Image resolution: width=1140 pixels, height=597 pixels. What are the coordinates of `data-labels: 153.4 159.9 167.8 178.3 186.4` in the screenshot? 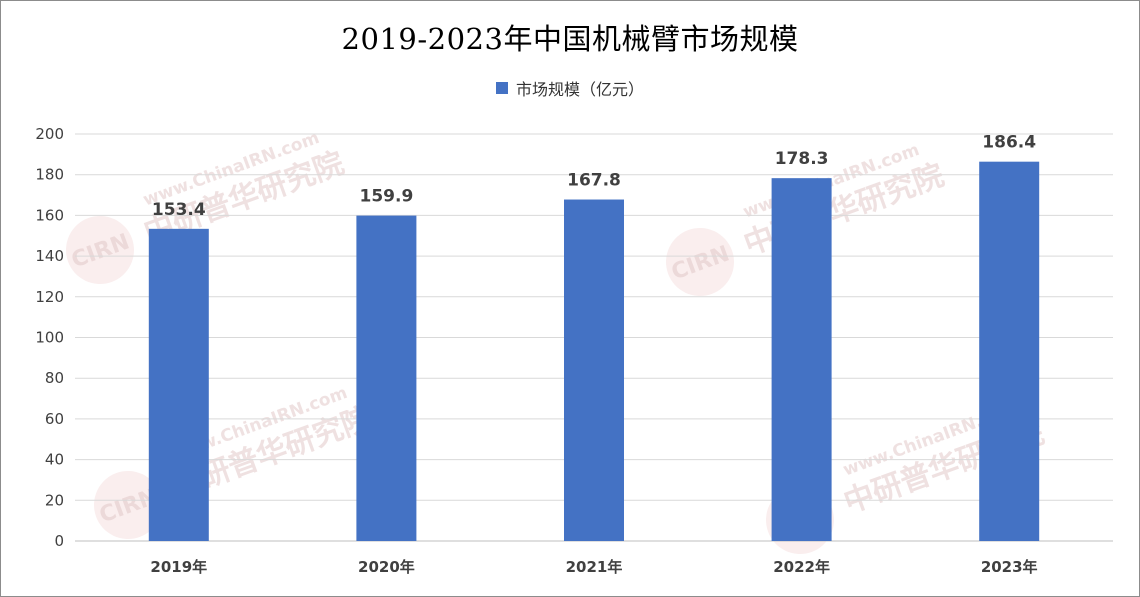 It's located at (594, 176).